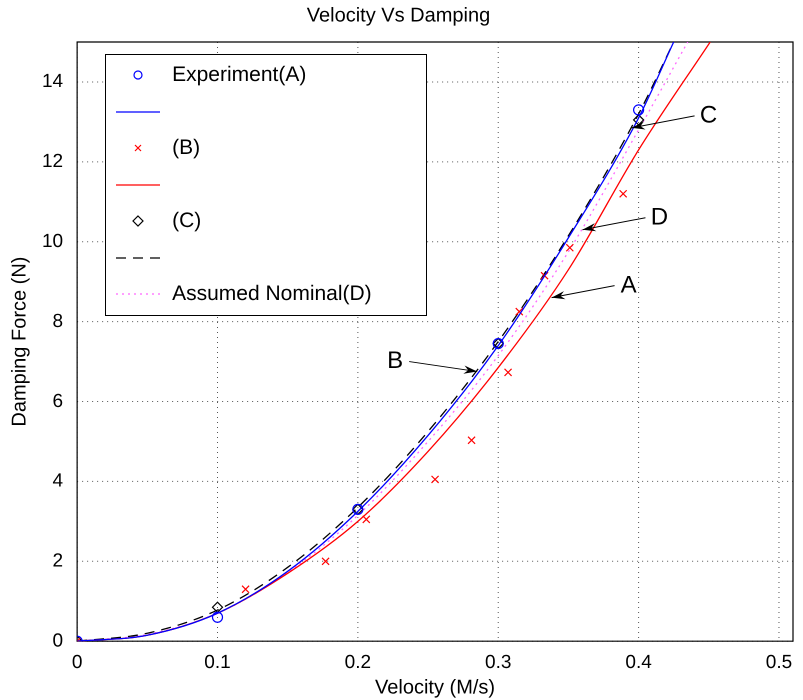  I want to click on annotation: B, so click(395, 360).